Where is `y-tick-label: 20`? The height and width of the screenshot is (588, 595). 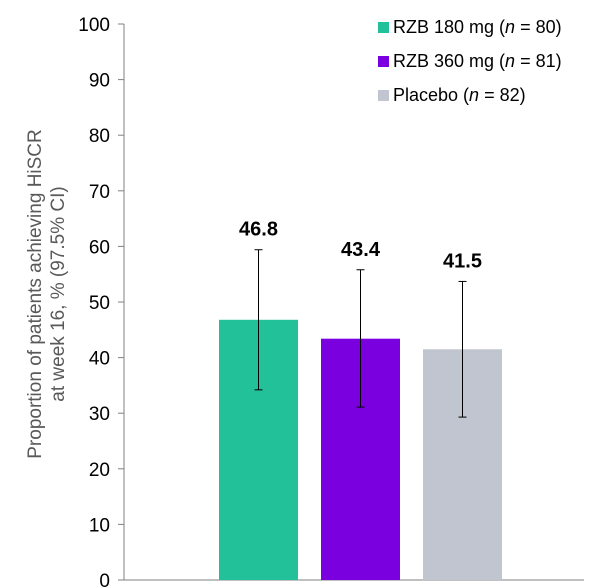 y-tick-label: 20 is located at coordinates (99, 470).